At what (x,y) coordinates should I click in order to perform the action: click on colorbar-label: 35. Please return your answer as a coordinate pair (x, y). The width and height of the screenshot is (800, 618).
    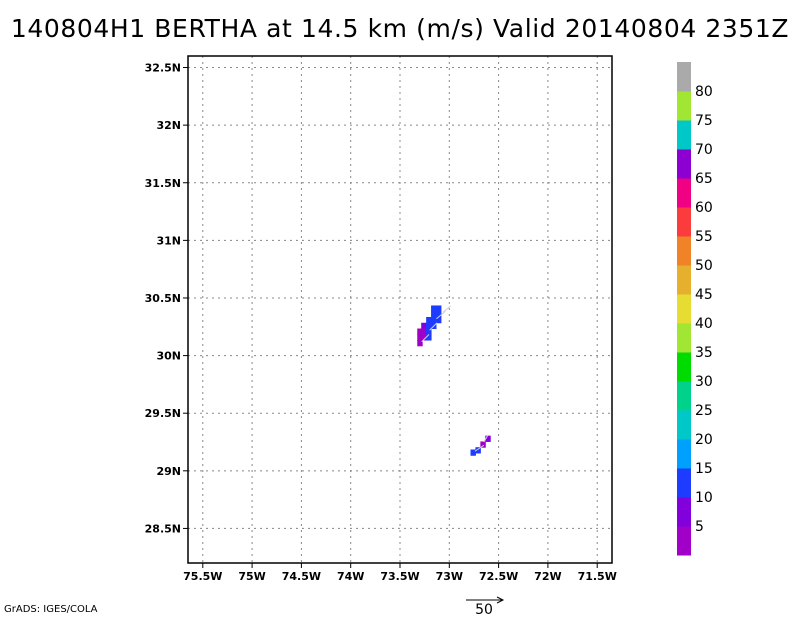
    Looking at the image, I should click on (704, 353).